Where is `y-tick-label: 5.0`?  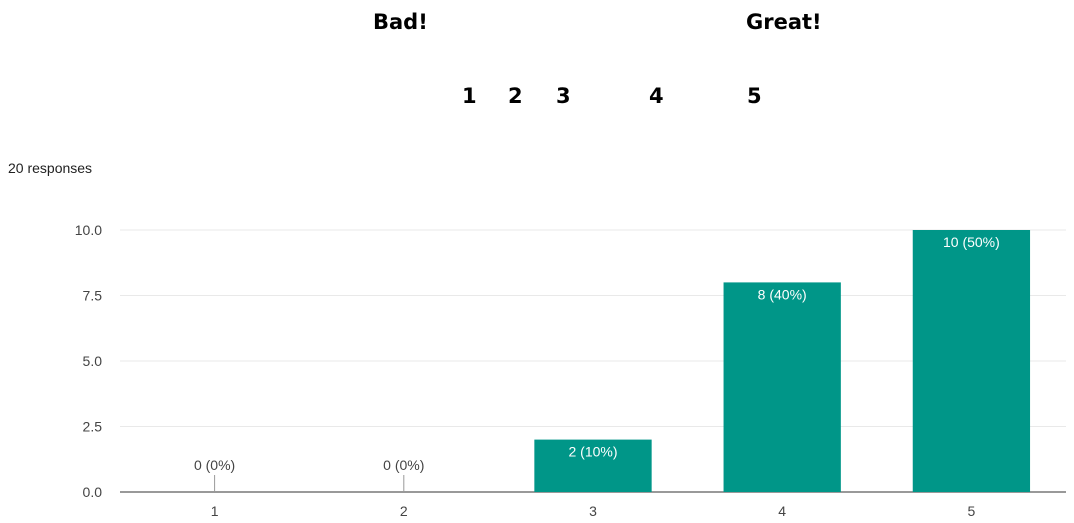 y-tick-label: 5.0 is located at coordinates (93, 361).